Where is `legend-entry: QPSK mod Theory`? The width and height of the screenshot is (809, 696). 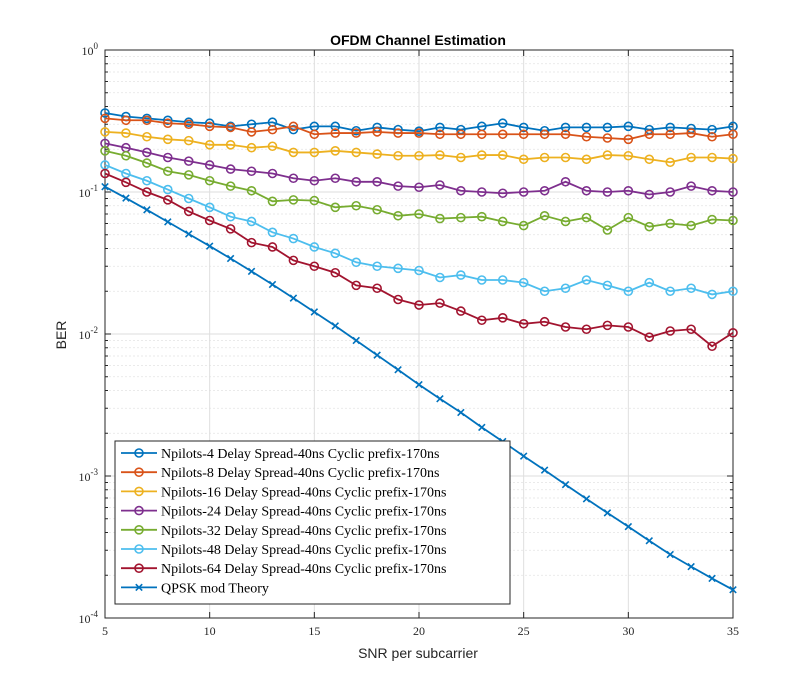
legend-entry: QPSK mod Theory is located at coordinates (195, 588).